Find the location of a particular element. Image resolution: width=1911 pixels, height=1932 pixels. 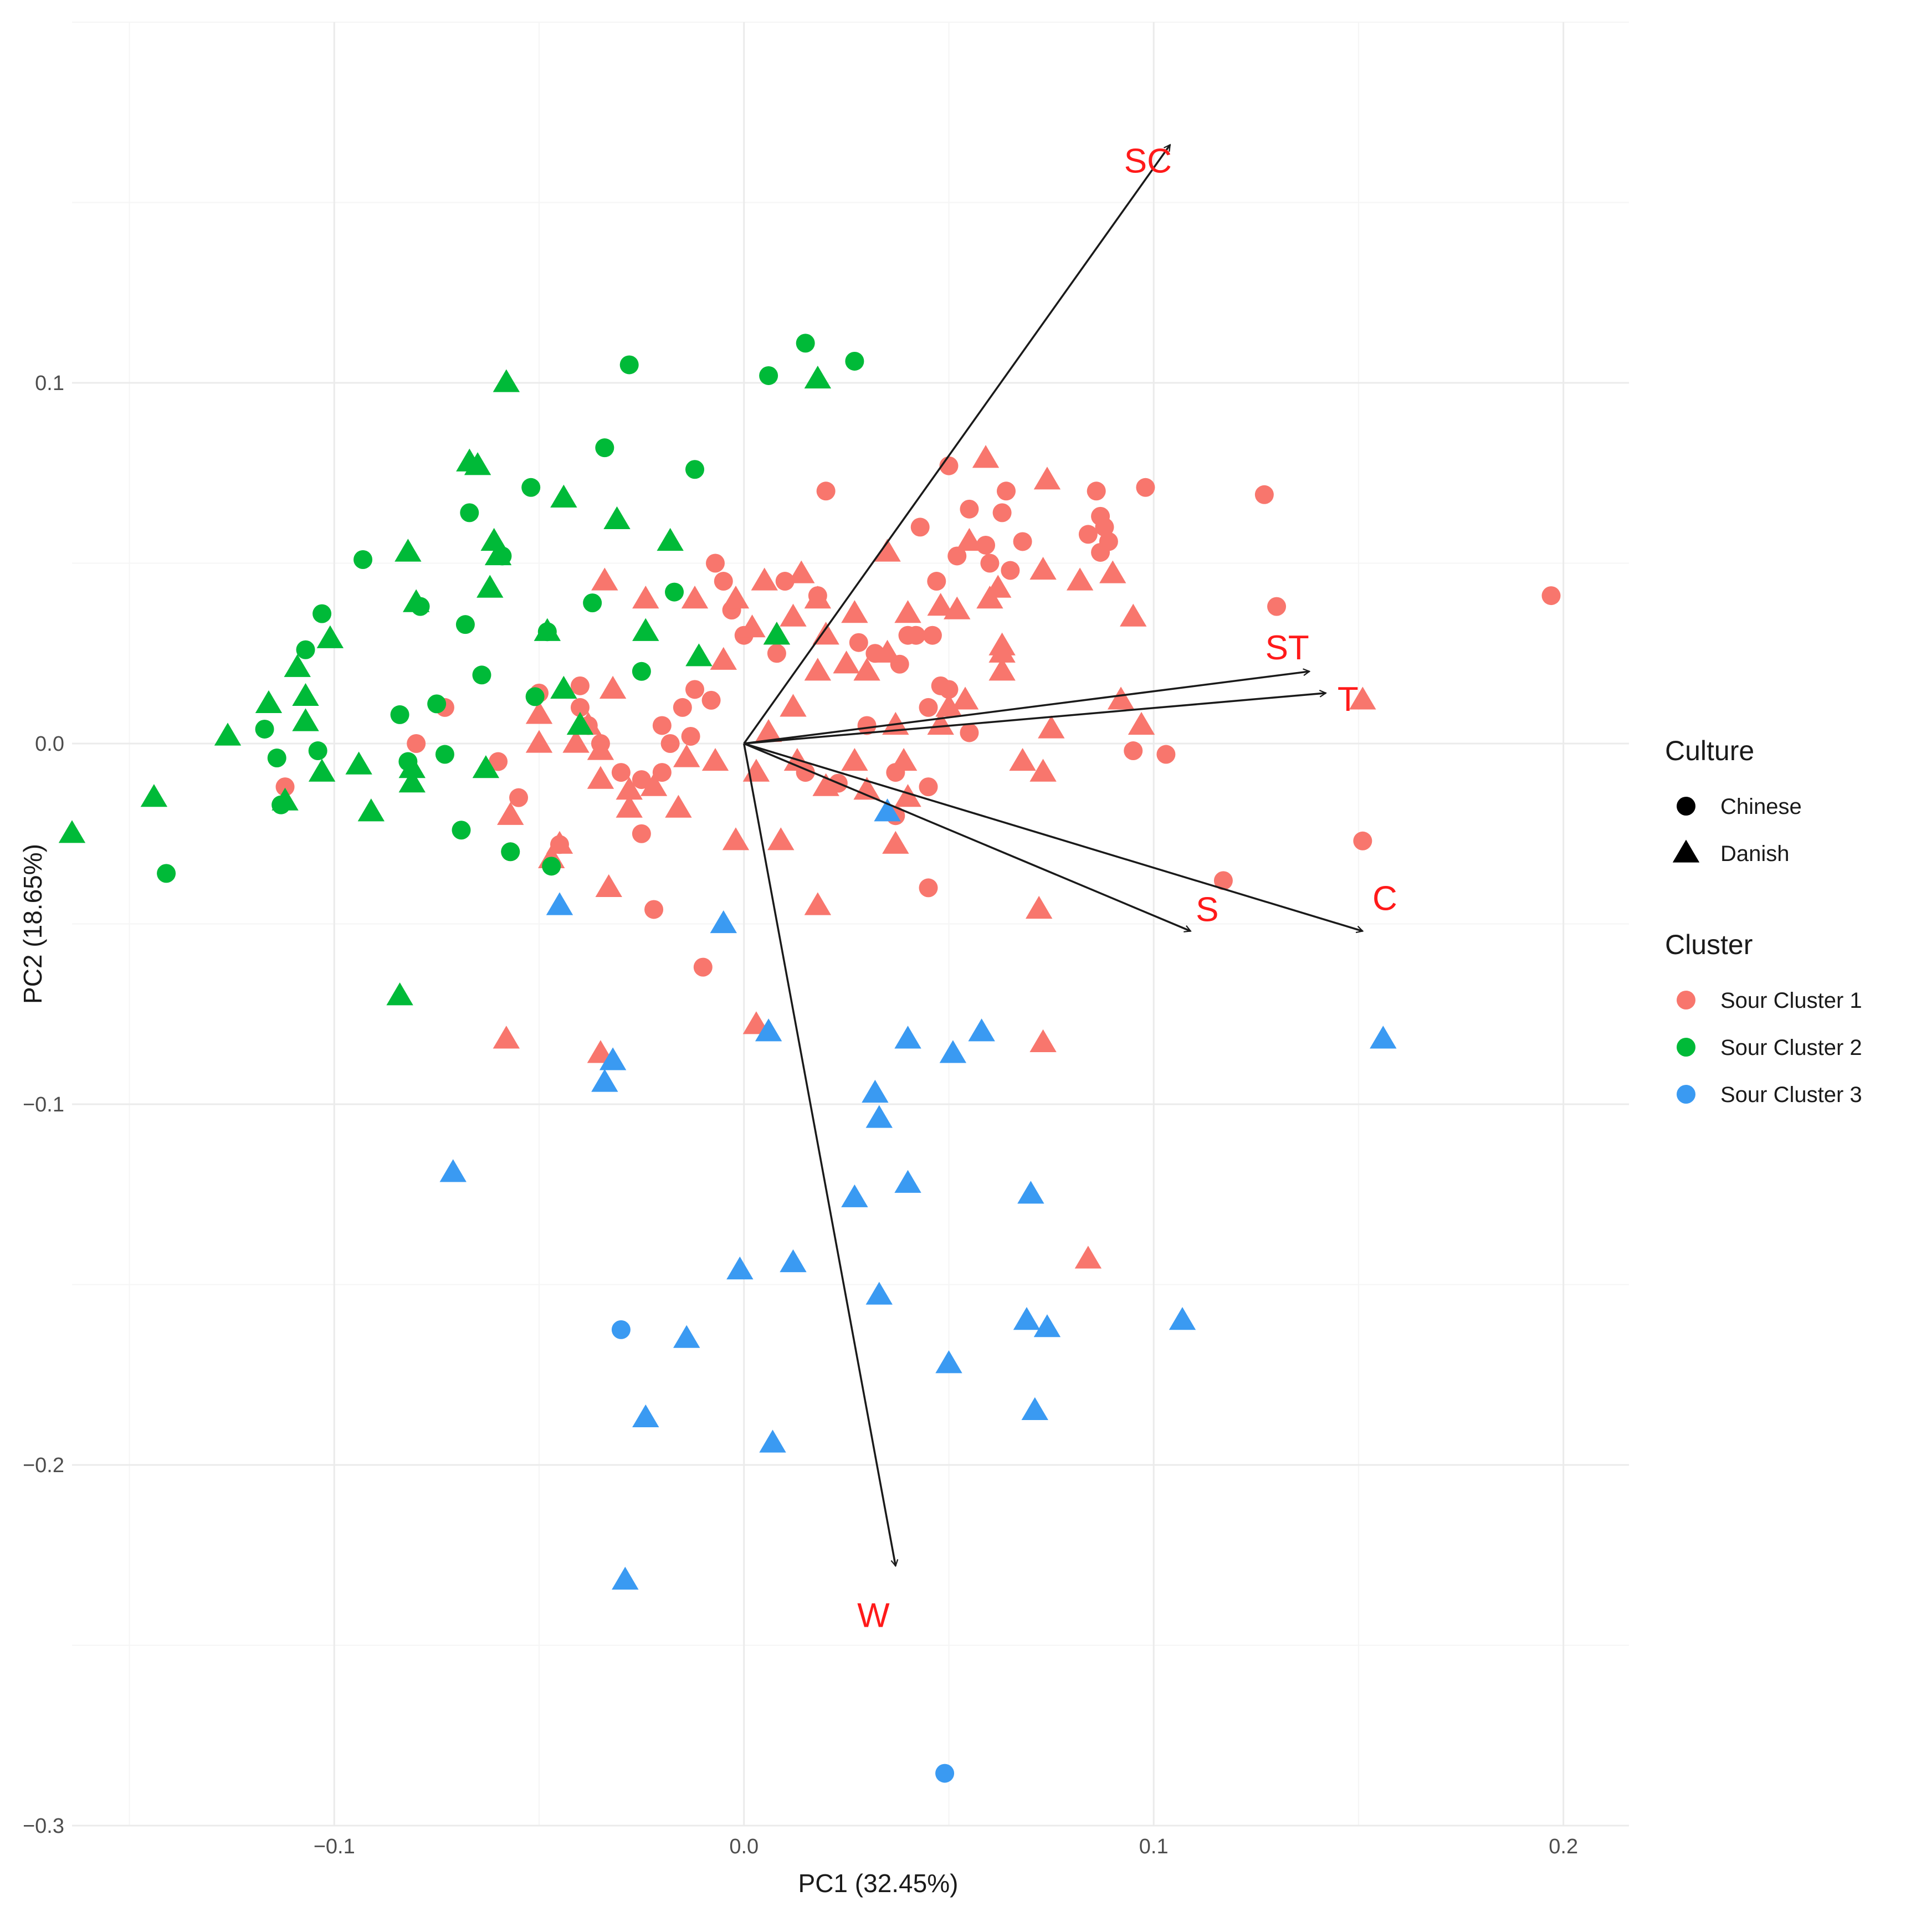

legend-key-danish-triangle is located at coordinates (1686, 851).